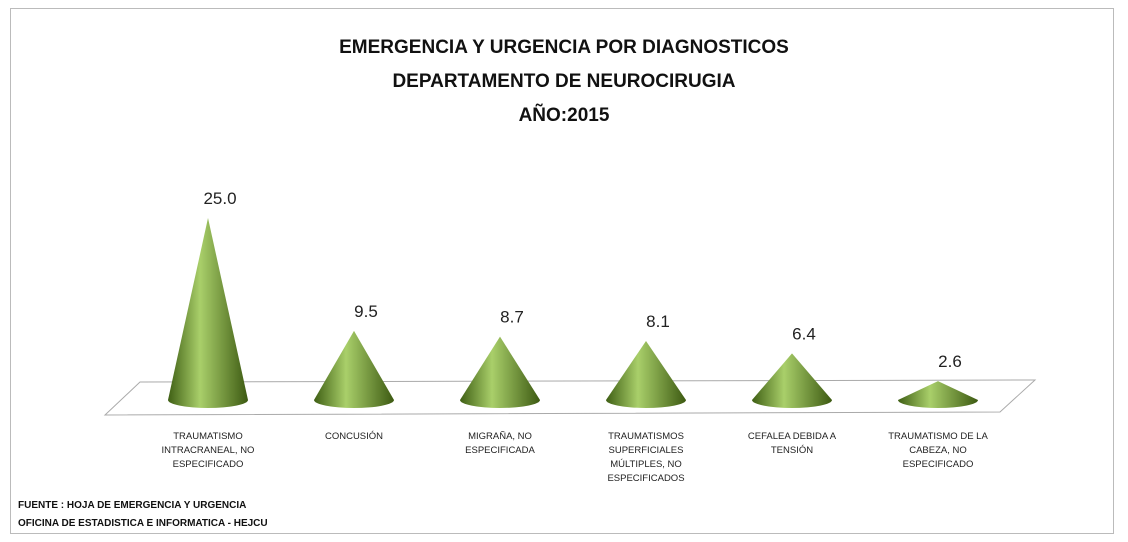  What do you see at coordinates (500, 443) in the screenshot?
I see `category-label: MIGRAÑA, NO ESPECIFICADA` at bounding box center [500, 443].